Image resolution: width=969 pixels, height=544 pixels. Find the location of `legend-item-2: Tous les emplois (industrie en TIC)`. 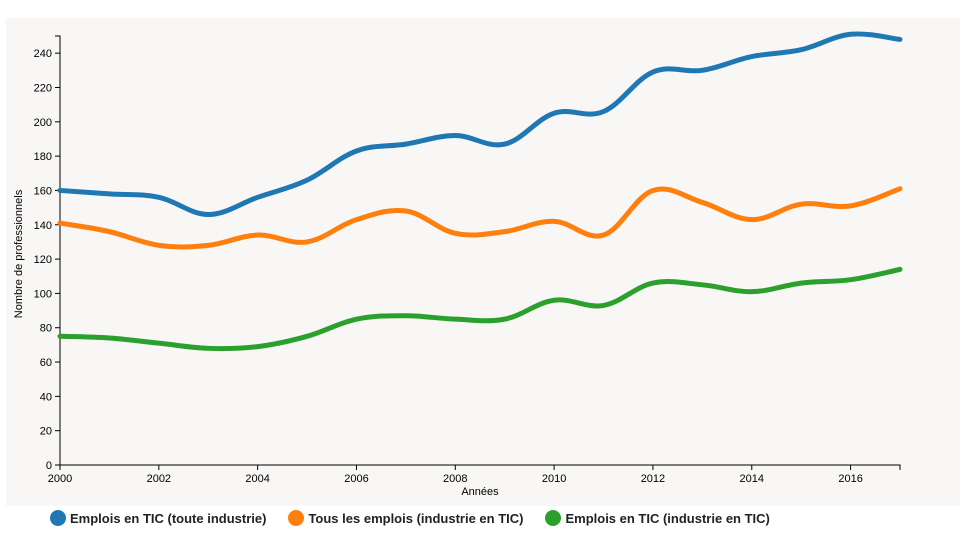

legend-item-2: Tous les emplois (industrie en TIC) is located at coordinates (405, 518).